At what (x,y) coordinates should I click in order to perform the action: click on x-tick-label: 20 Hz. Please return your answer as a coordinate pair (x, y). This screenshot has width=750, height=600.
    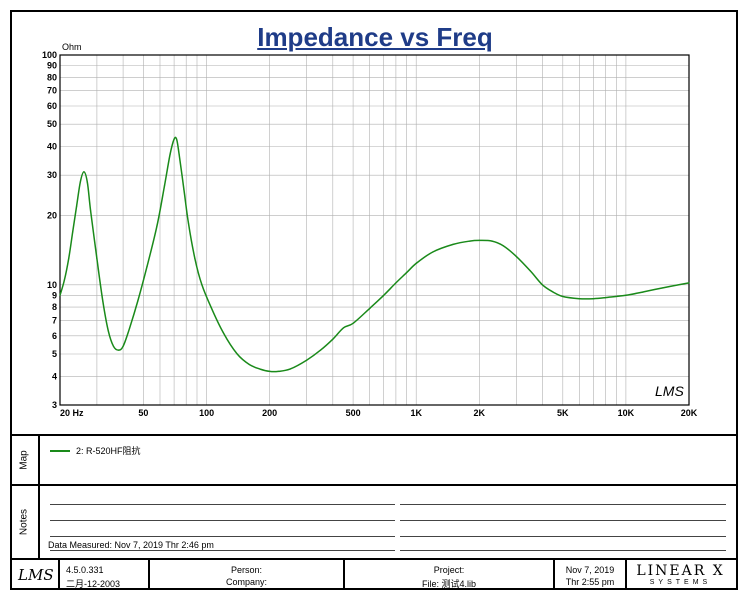
    Looking at the image, I should click on (72, 413).